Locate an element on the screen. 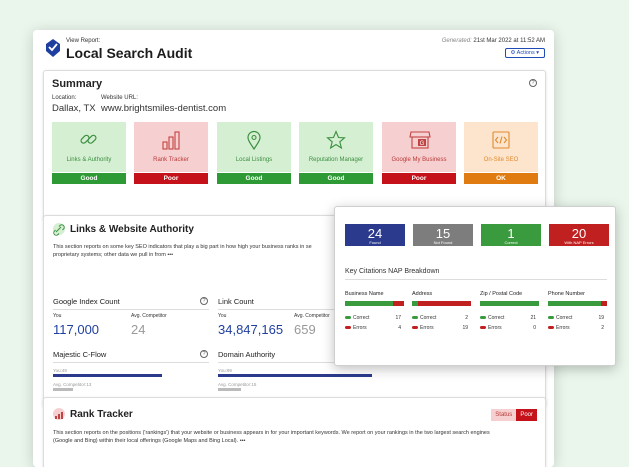  status-value: Poor is located at coordinates (526, 415).